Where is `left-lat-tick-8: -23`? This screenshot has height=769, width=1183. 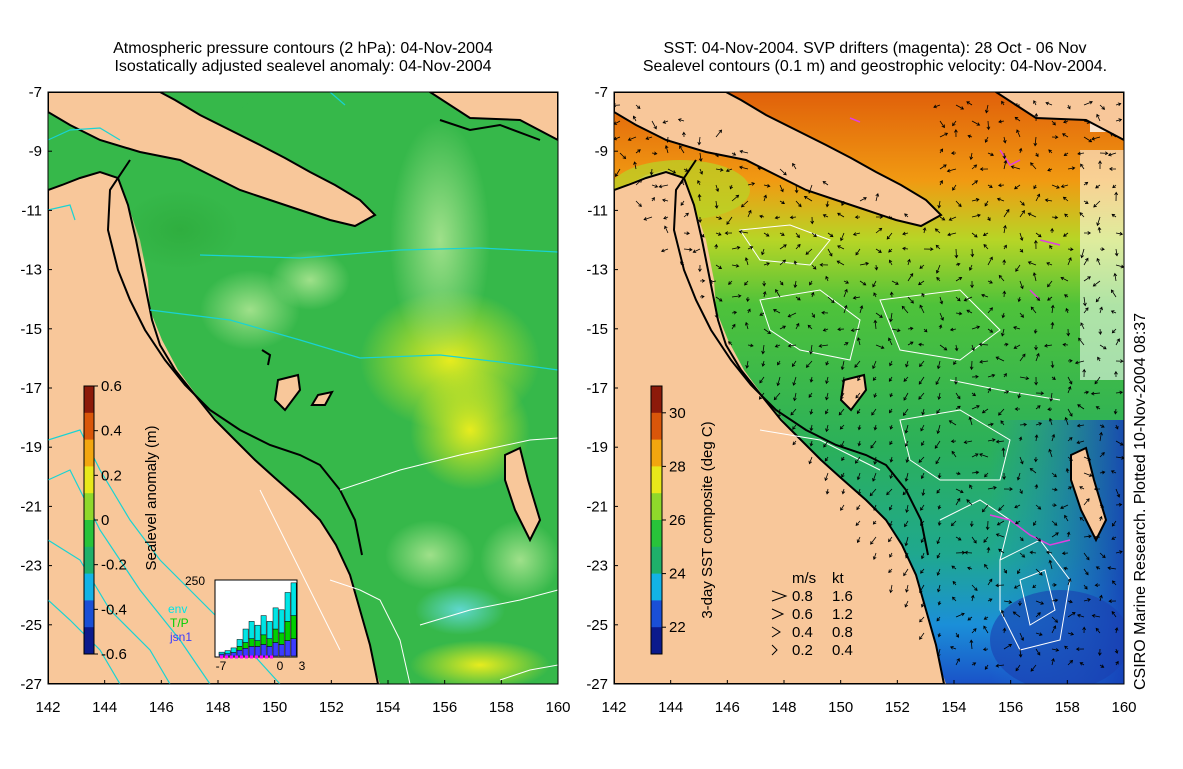
left-lat-tick-8: -23 is located at coordinates (31, 566).